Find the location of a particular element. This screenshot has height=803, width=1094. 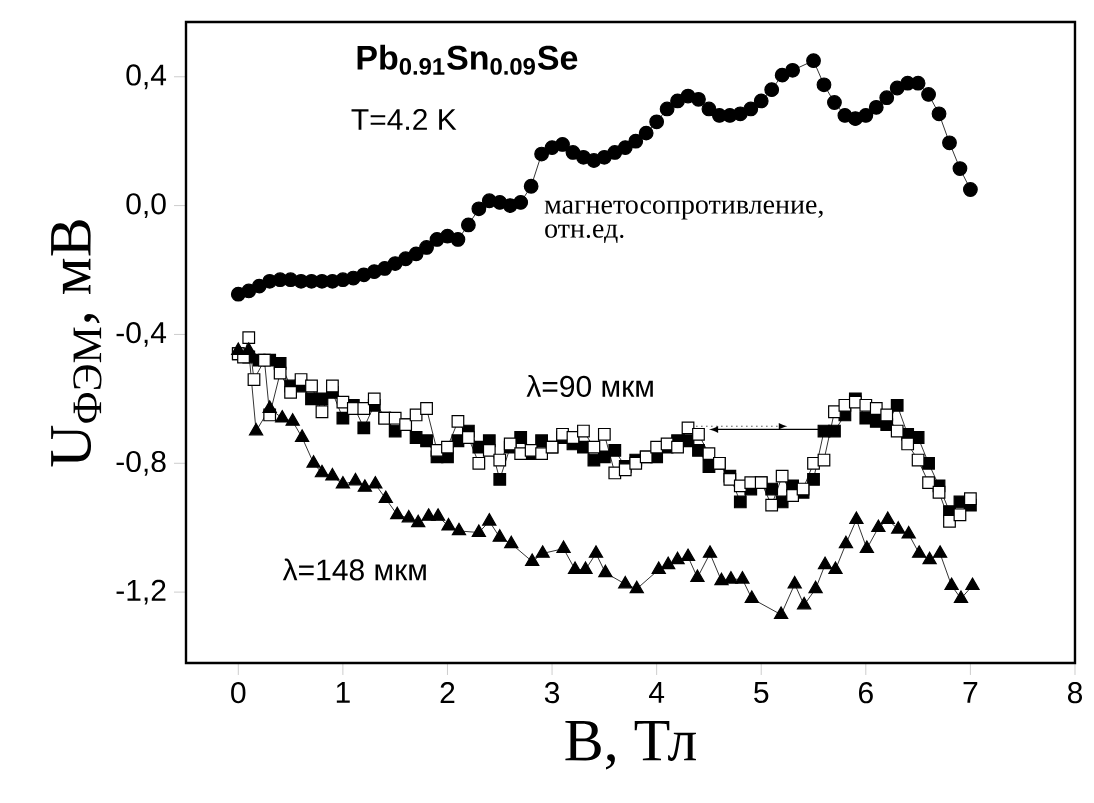

x-tick-label: 8 is located at coordinates (1075, 693).